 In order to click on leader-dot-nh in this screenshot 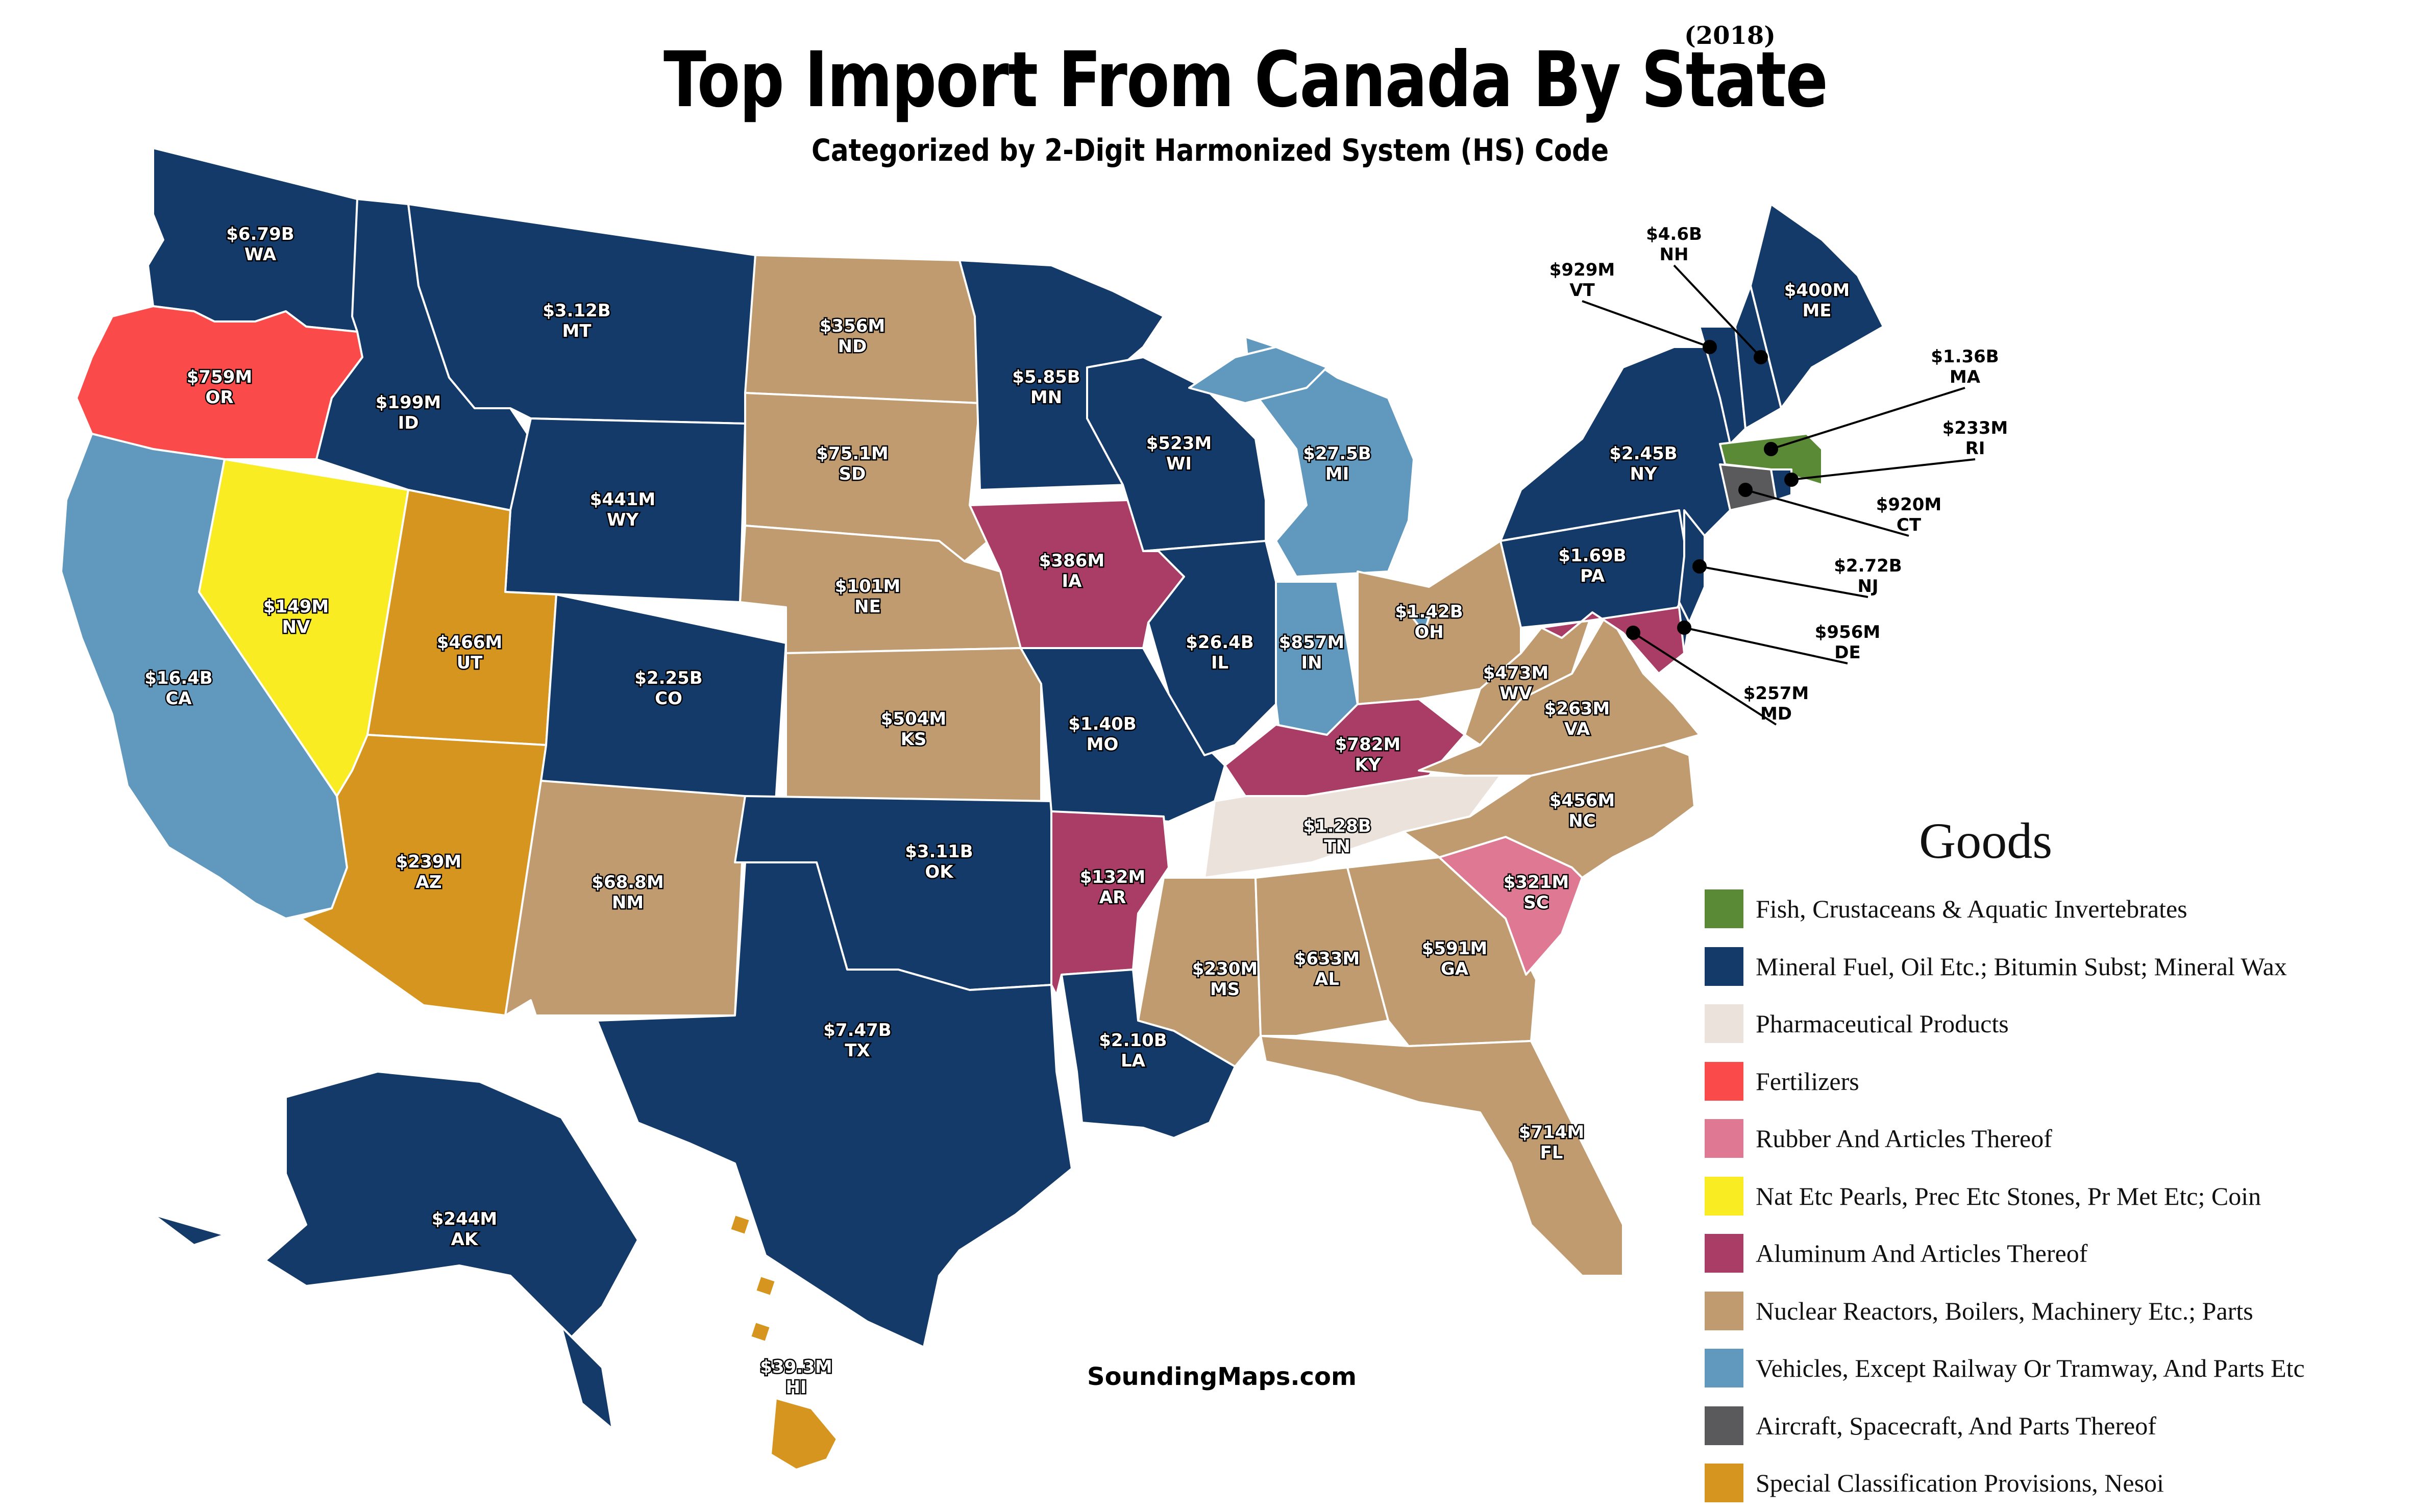, I will do `click(1761, 357)`.